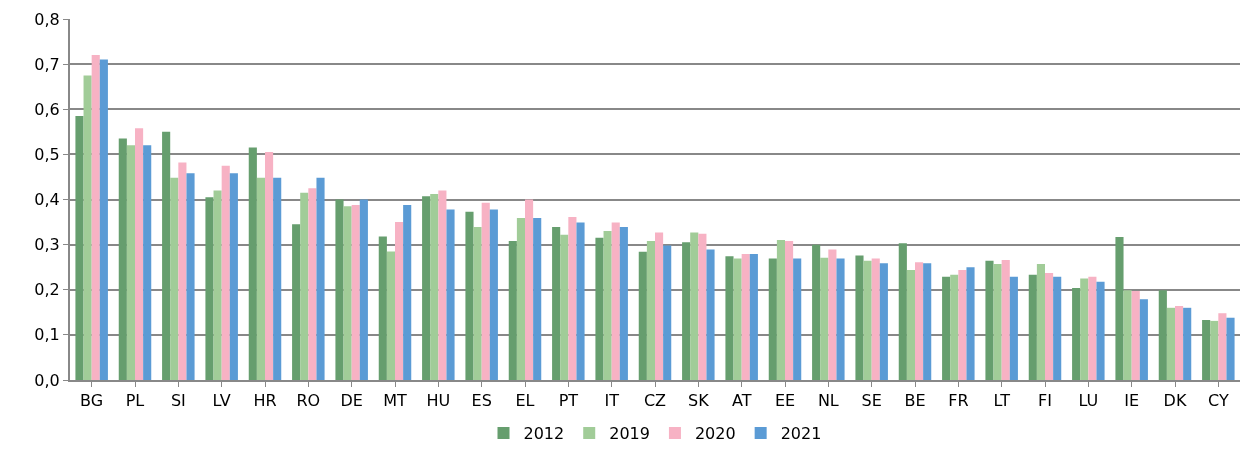 The image size is (1250, 460). I want to click on x-tick-label: PT, so click(568, 401).